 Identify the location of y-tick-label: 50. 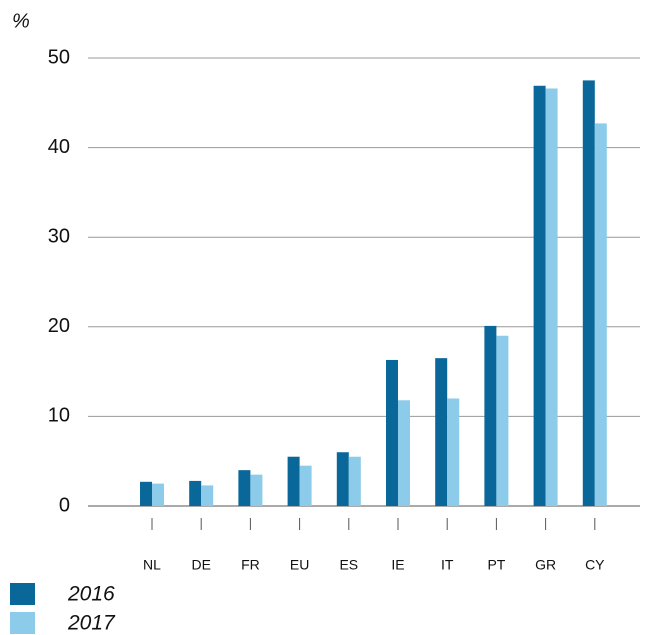
(59, 57).